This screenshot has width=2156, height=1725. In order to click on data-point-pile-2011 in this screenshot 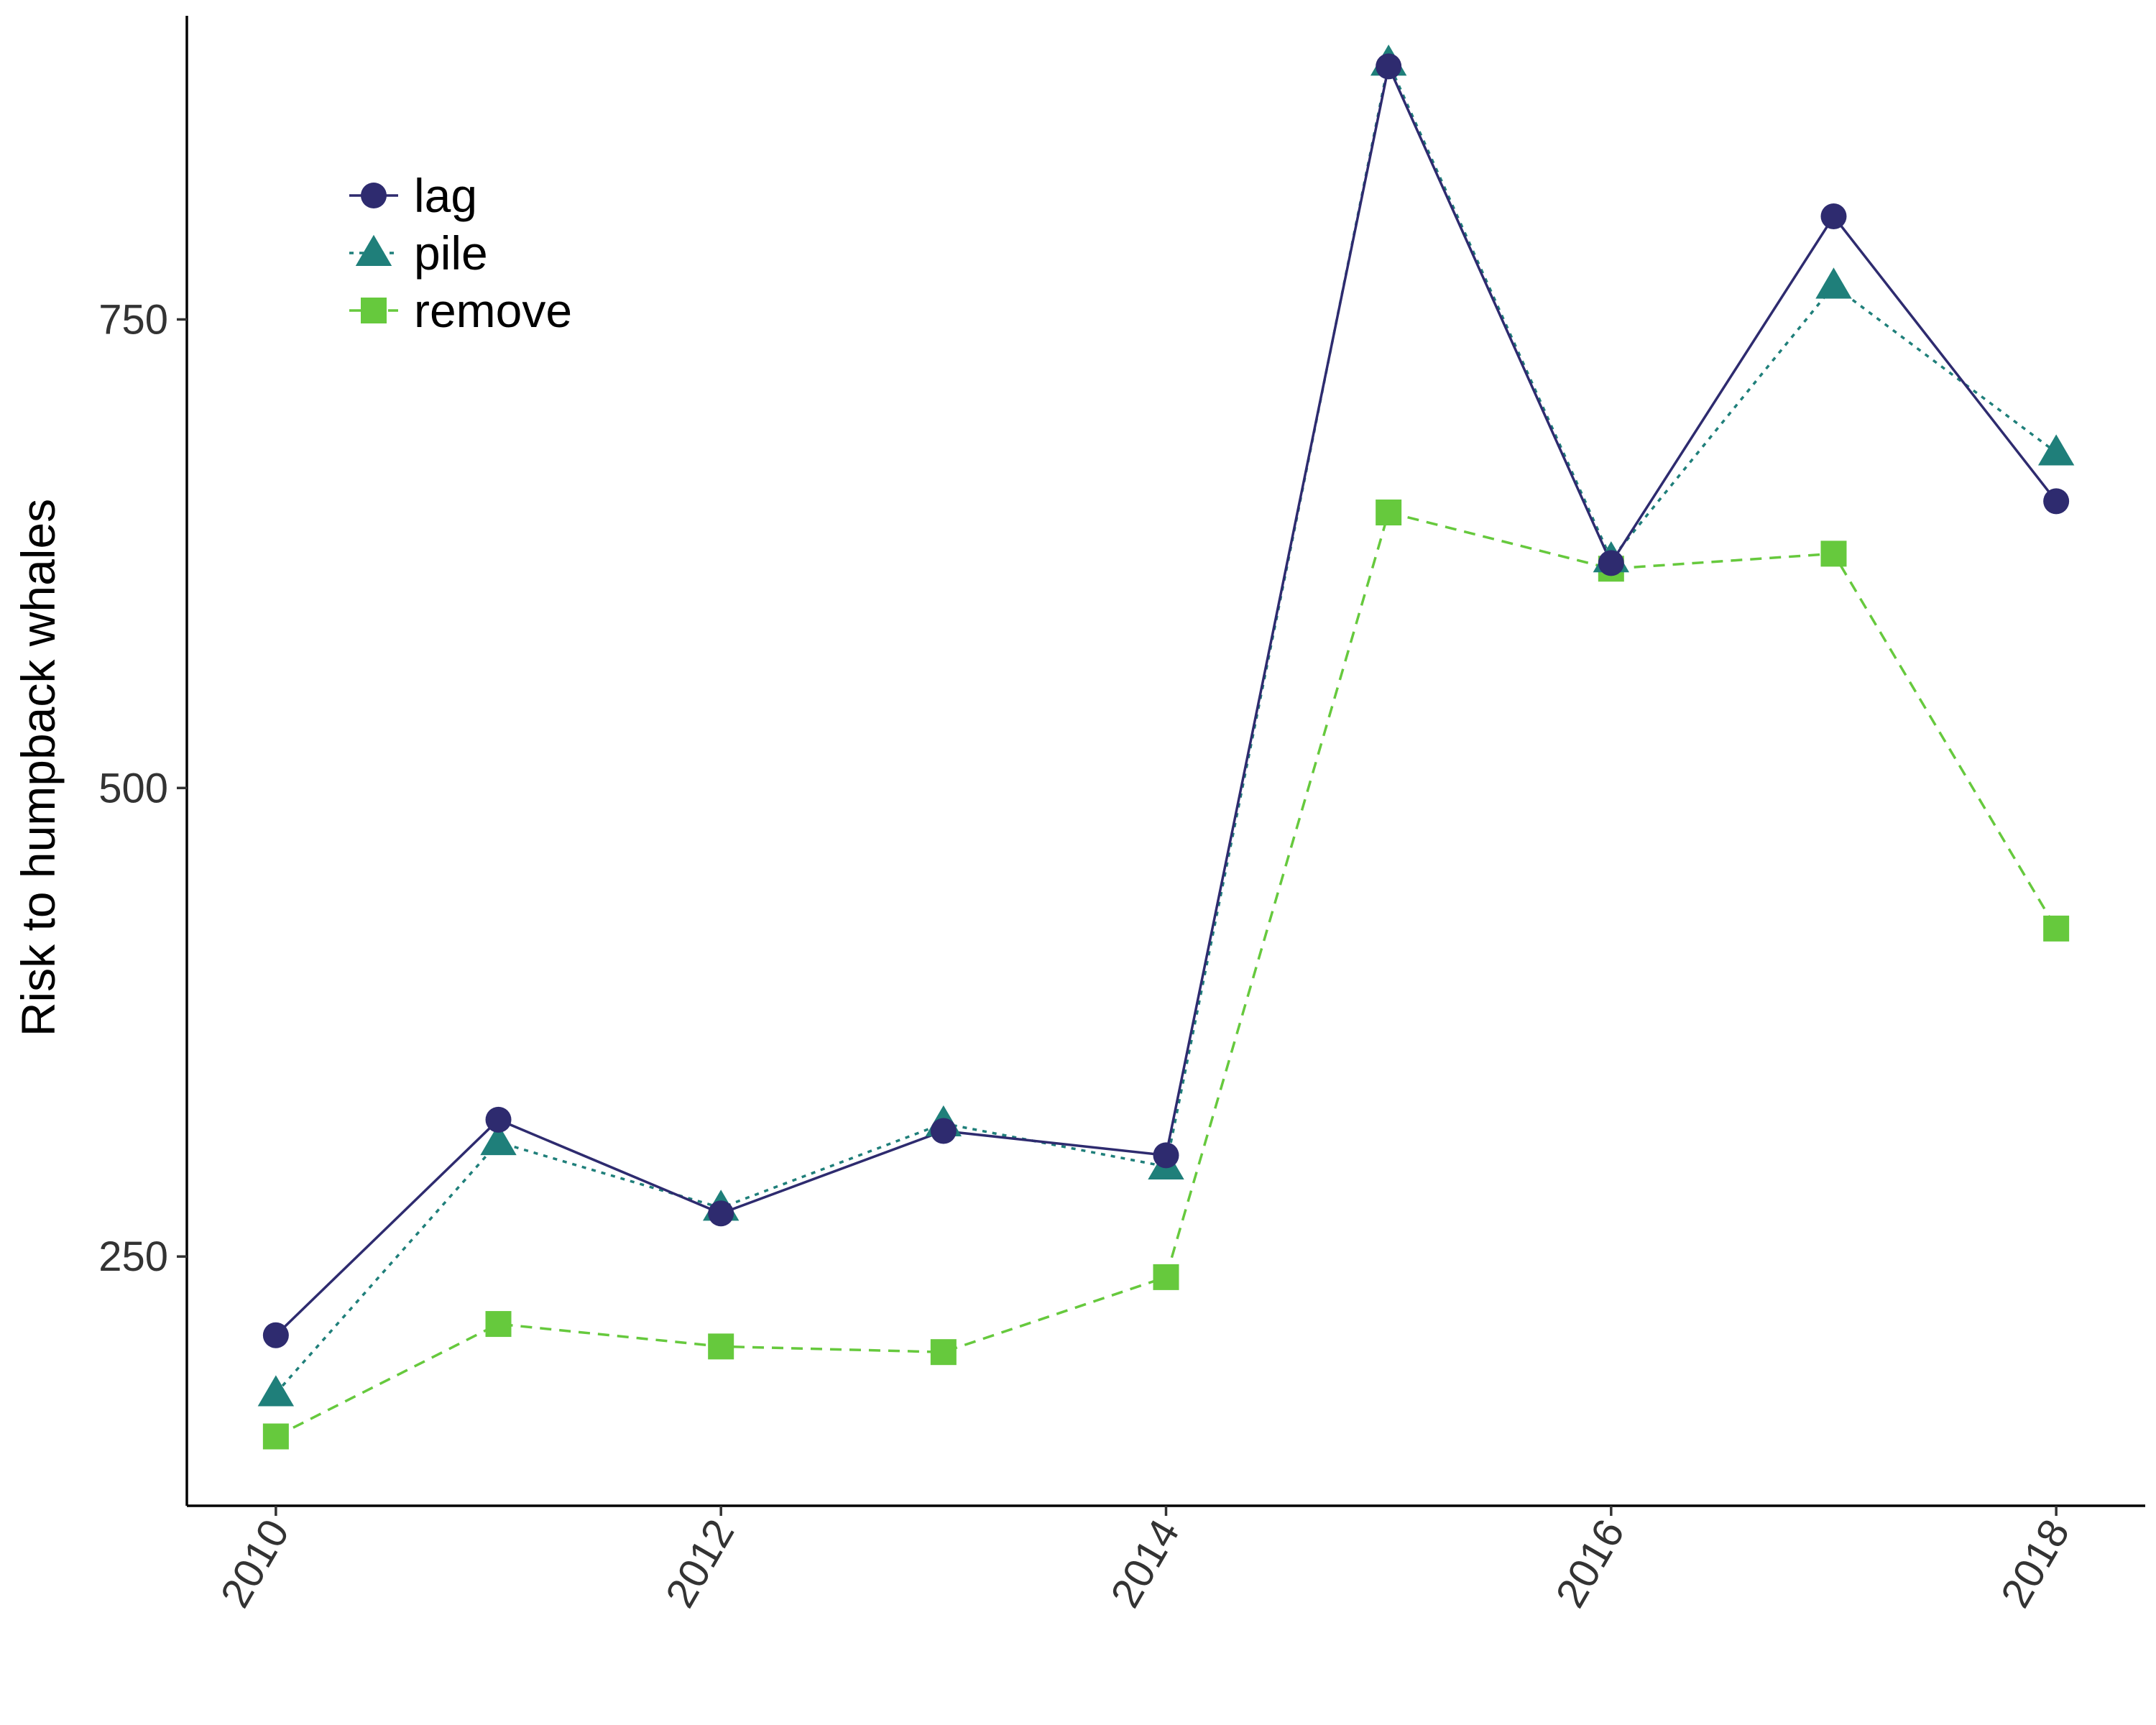, I will do `click(499, 1139)`.